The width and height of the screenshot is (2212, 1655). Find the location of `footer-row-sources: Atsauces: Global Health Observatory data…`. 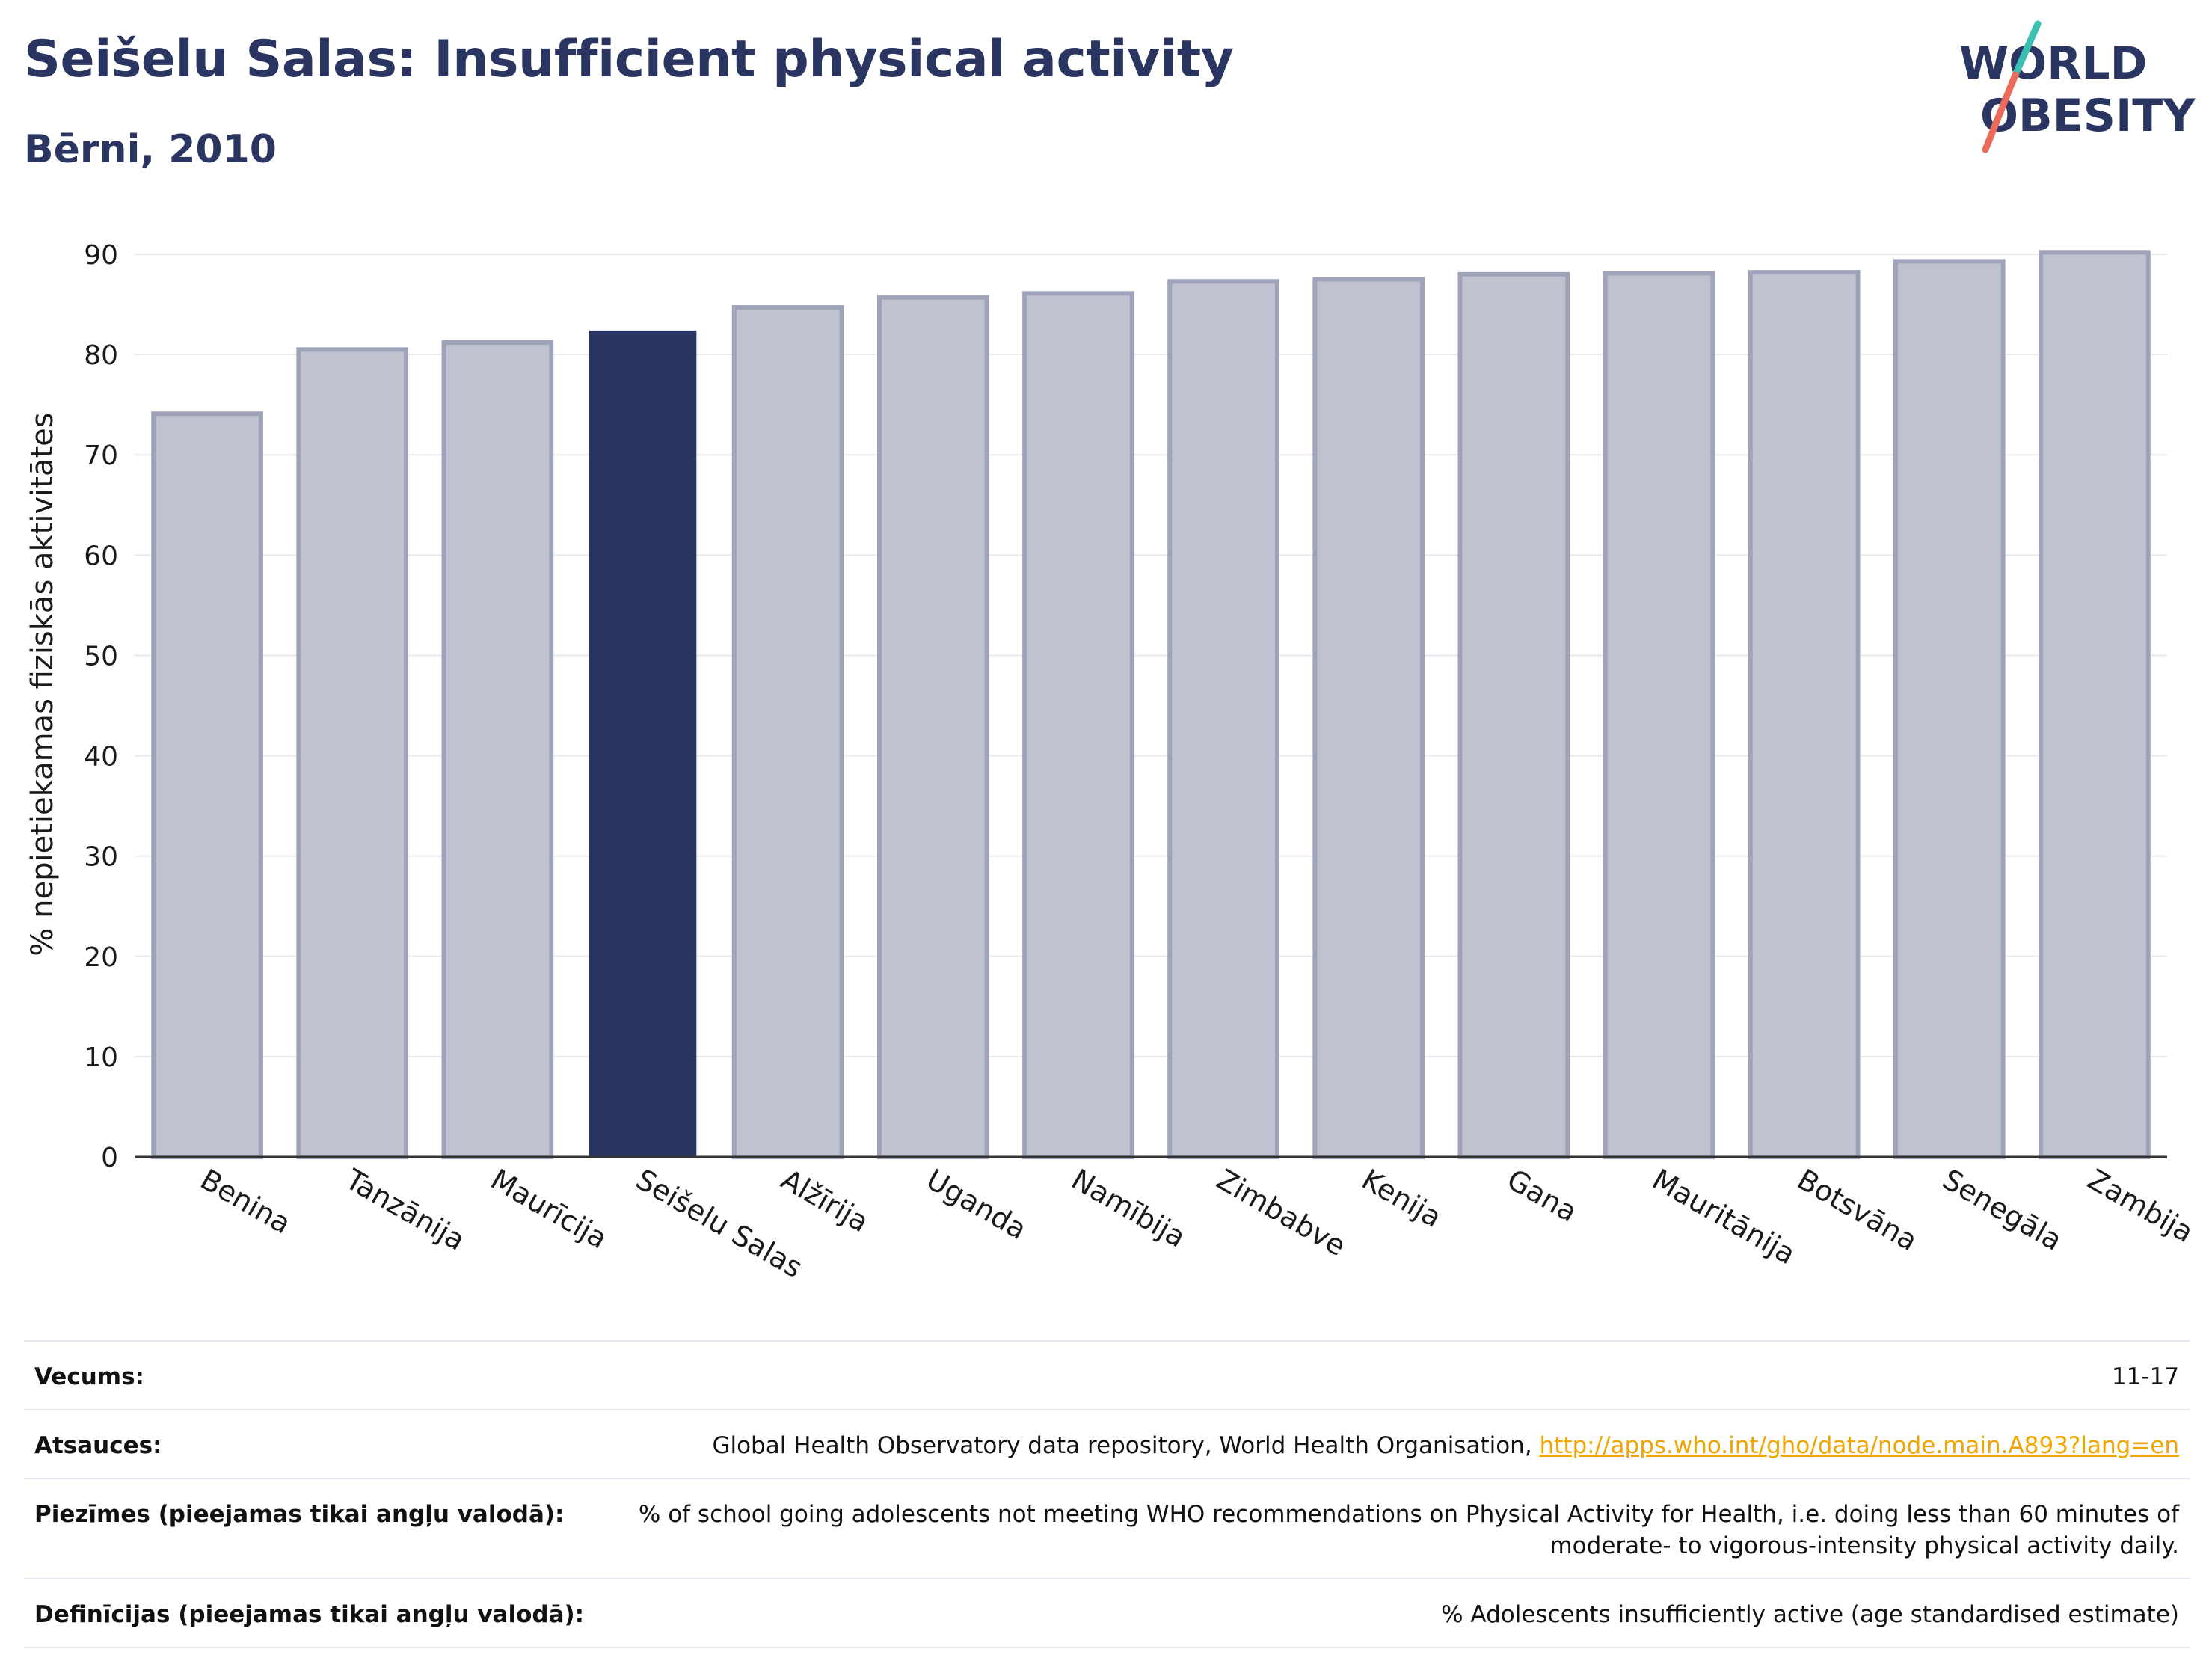

footer-row-sources: Atsauces: Global Health Observatory data… is located at coordinates (1107, 1443).